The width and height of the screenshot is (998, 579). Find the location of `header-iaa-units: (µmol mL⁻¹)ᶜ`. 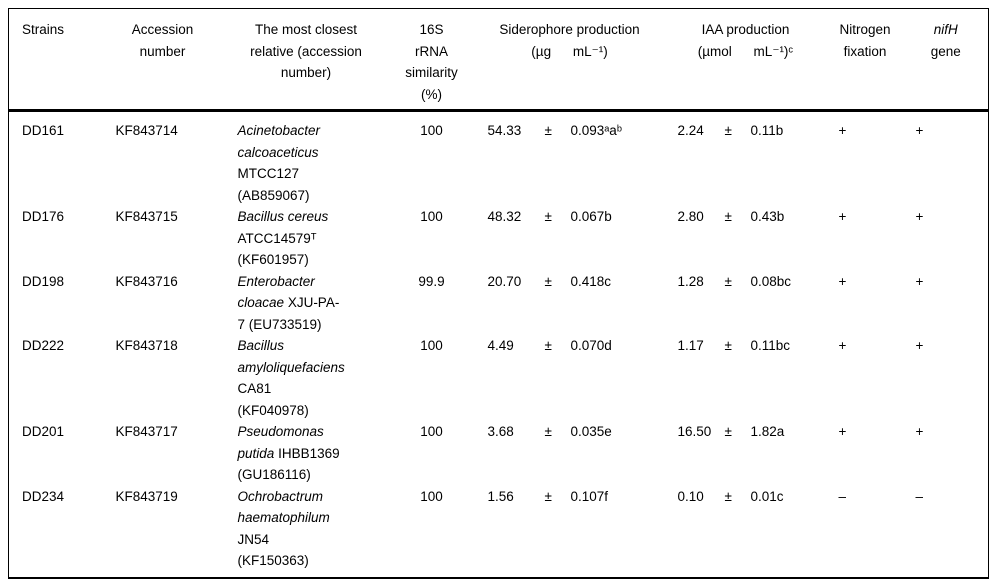

header-iaa-units: (µmol mL⁻¹)ᶜ is located at coordinates (745, 51).